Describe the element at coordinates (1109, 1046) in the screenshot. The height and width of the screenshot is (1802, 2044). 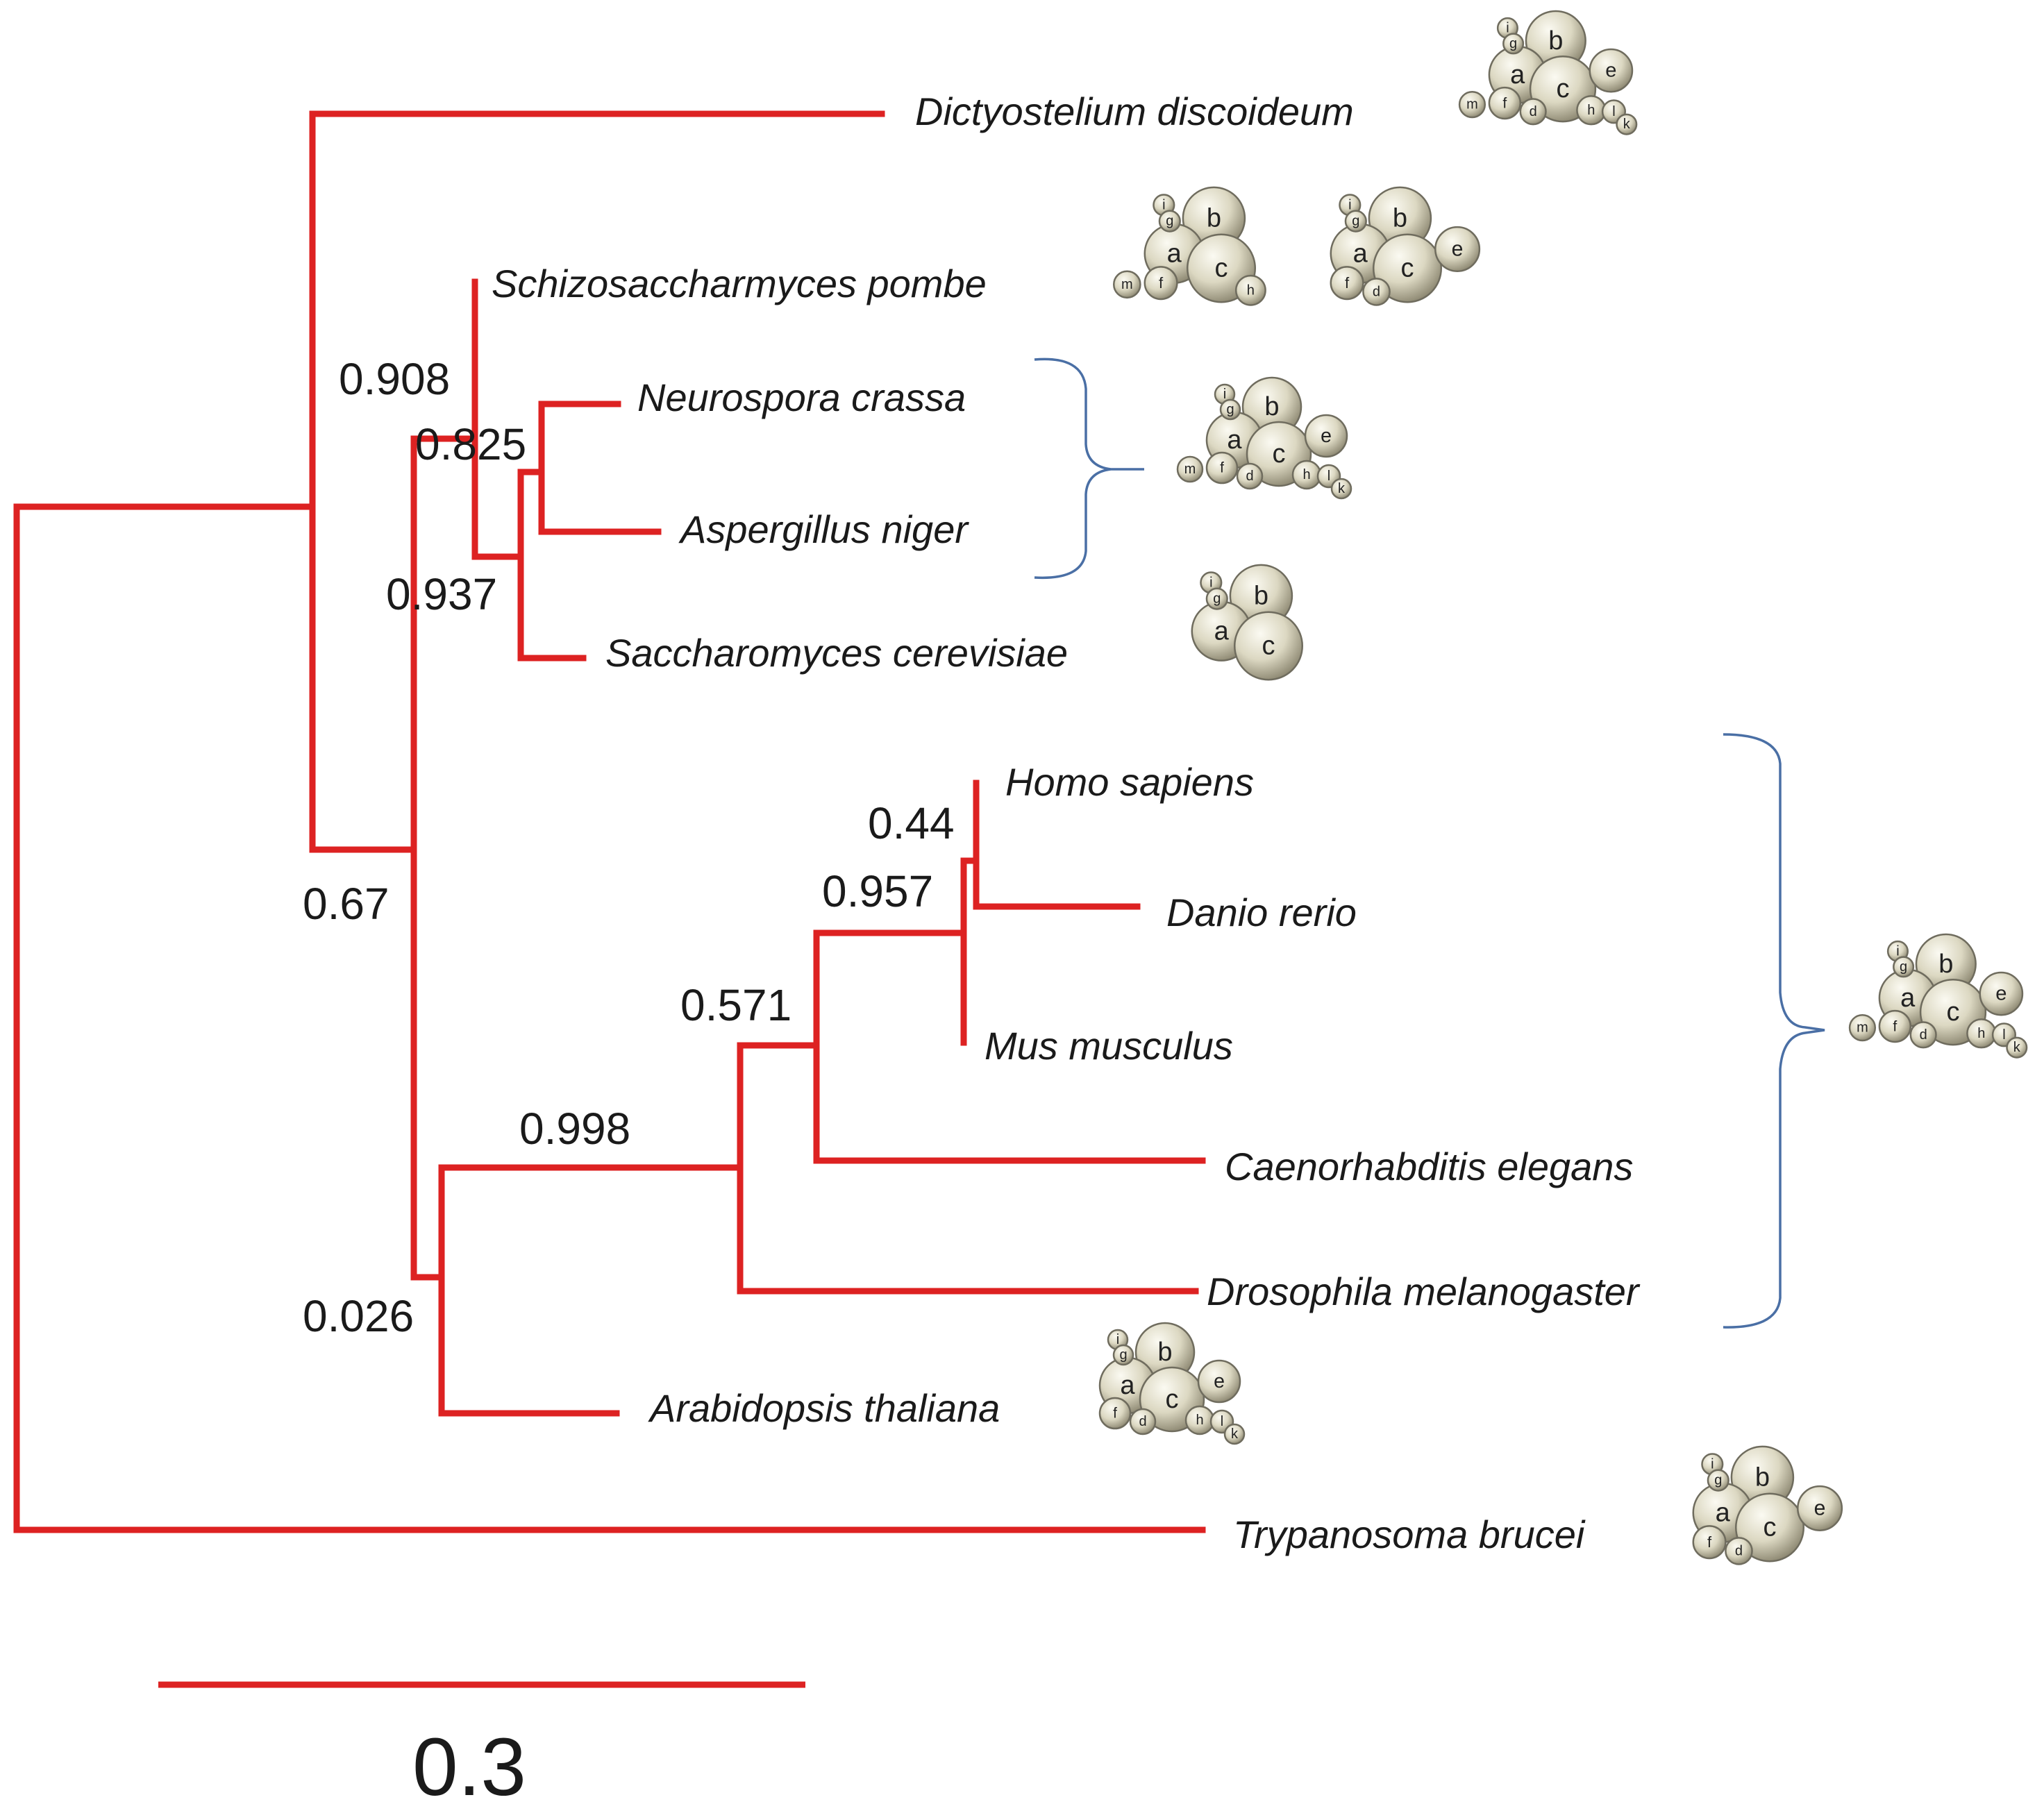
I see `taxon-label-mus: Mus musculus` at that location.